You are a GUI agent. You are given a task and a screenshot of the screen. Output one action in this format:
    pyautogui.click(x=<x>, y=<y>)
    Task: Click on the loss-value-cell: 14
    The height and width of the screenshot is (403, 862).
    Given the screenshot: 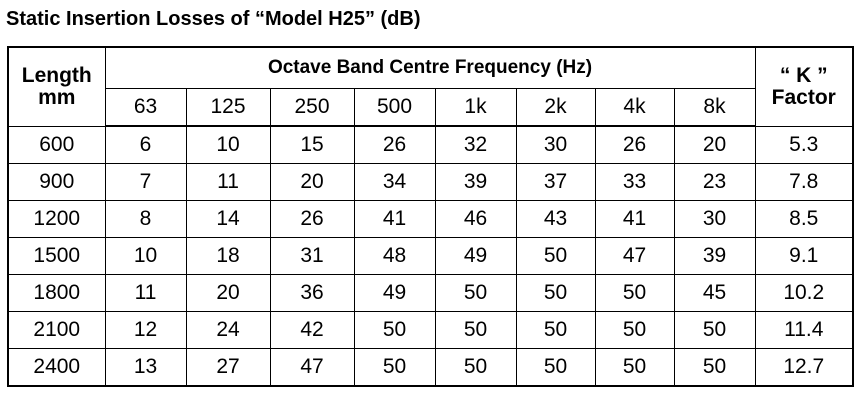 What is the action you would take?
    pyautogui.click(x=228, y=219)
    